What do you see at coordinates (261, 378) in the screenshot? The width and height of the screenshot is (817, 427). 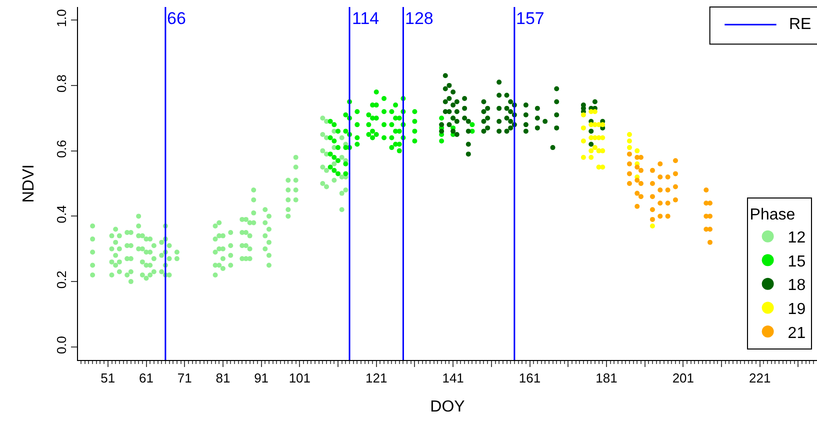 I see `x-tick-label: 91` at bounding box center [261, 378].